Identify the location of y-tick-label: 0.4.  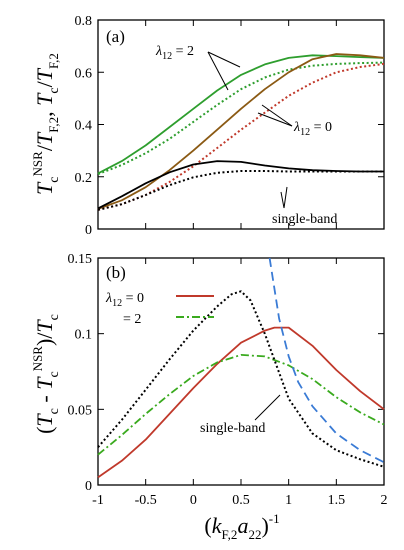
(84, 126).